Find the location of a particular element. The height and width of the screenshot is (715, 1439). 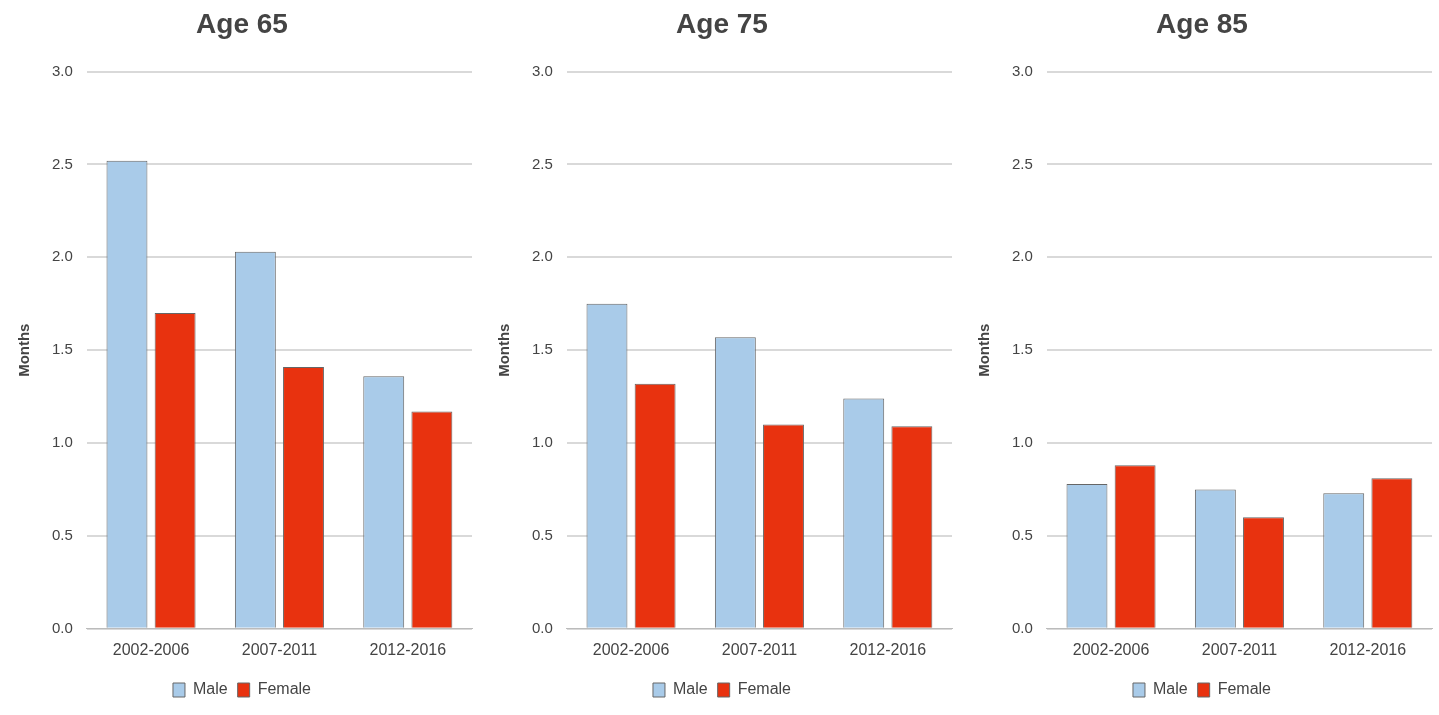

chart-title: Age 75 is located at coordinates (722, 23).